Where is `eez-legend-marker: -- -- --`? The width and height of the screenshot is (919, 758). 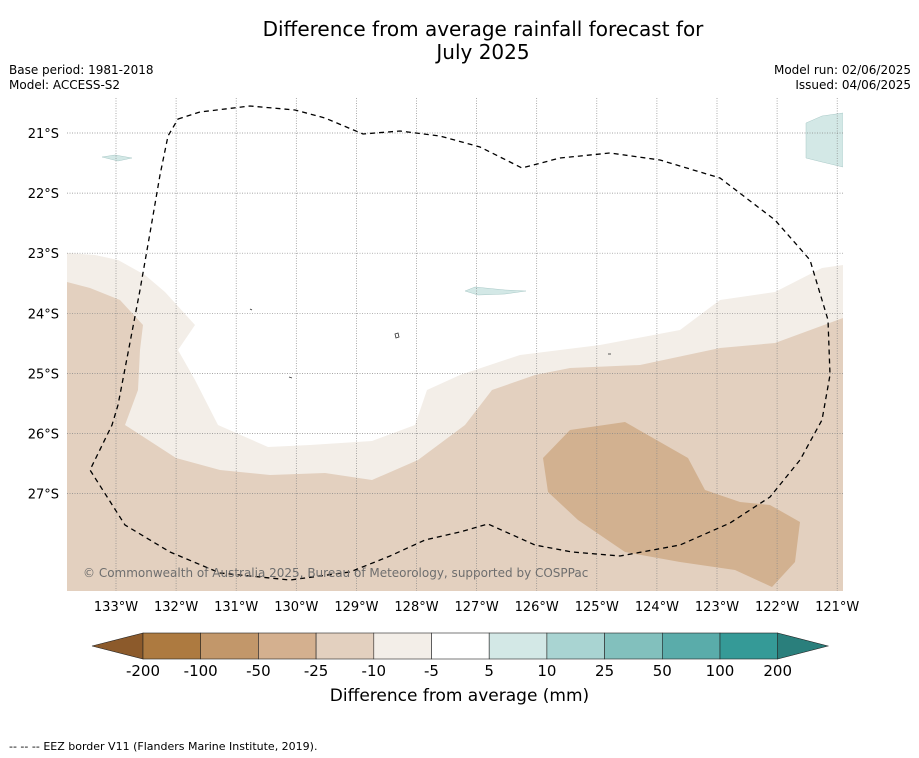 eez-legend-marker: -- -- -- is located at coordinates (24, 746).